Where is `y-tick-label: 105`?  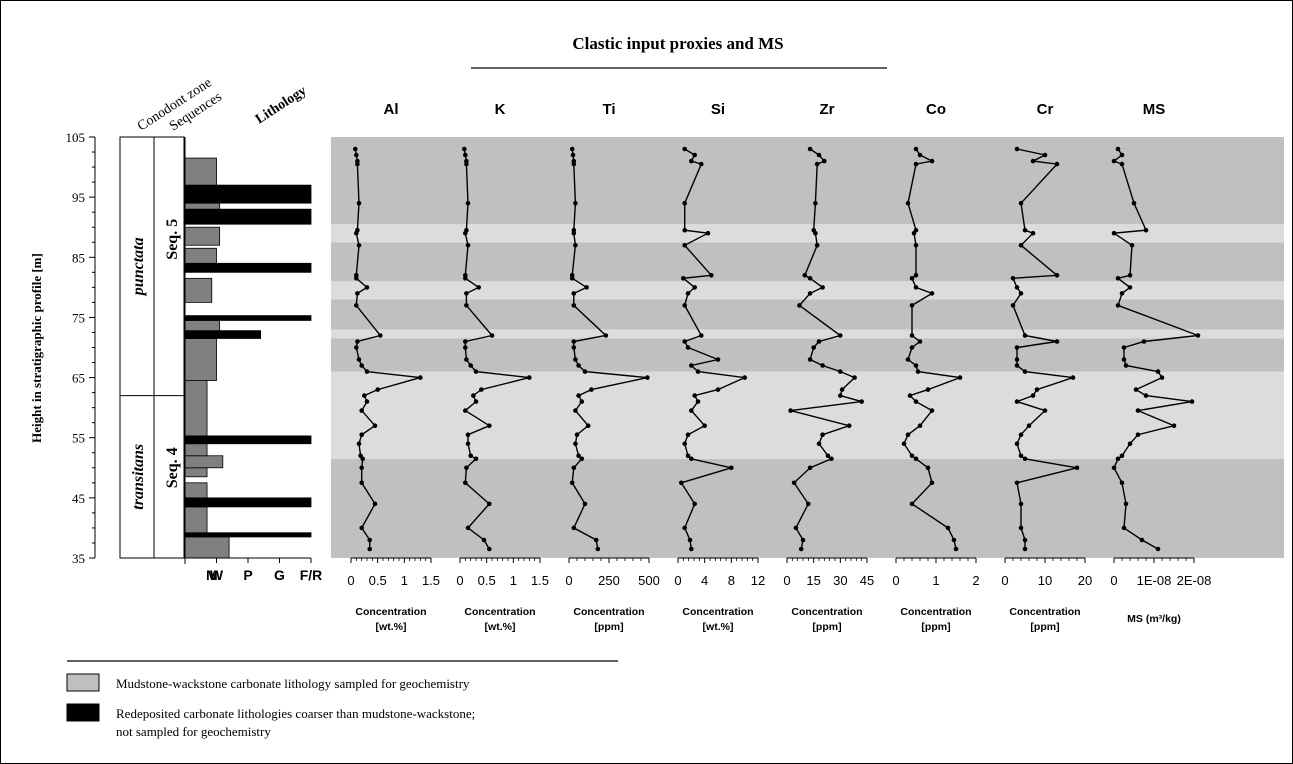
y-tick-label: 105 is located at coordinates (76, 137).